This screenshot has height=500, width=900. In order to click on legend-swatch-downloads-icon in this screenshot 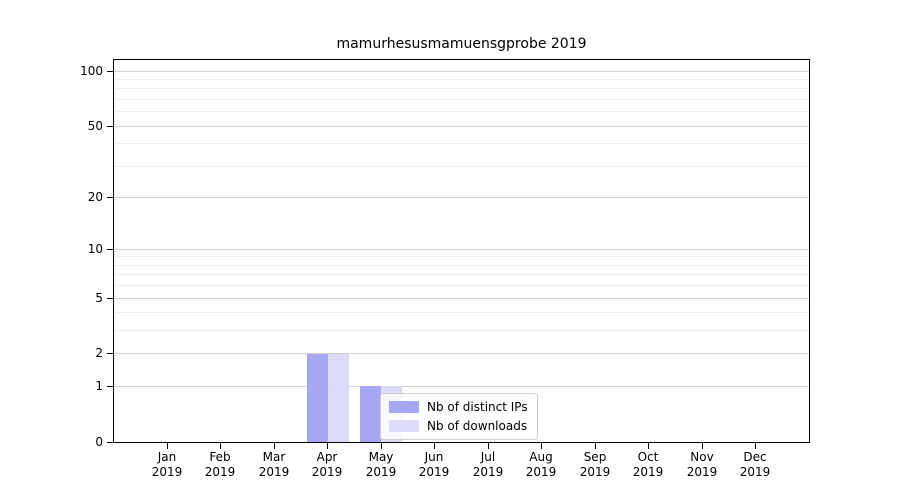, I will do `click(404, 426)`.